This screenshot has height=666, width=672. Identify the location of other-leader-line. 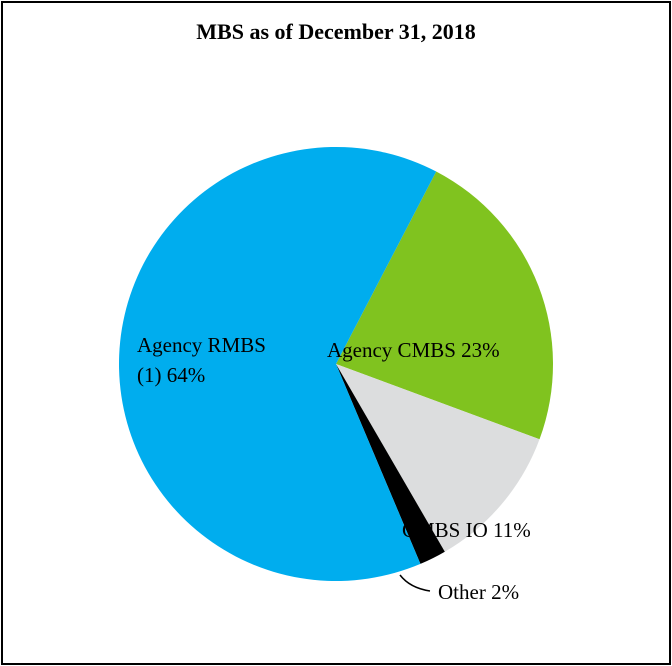
(415, 583).